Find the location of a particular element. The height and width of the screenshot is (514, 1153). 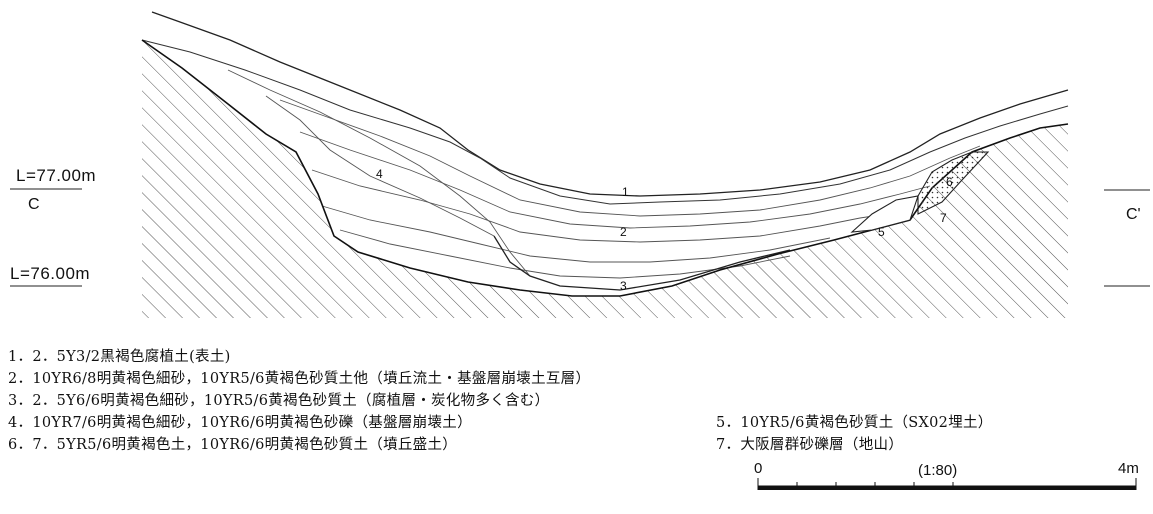

section-left-label: C is located at coordinates (34, 204).